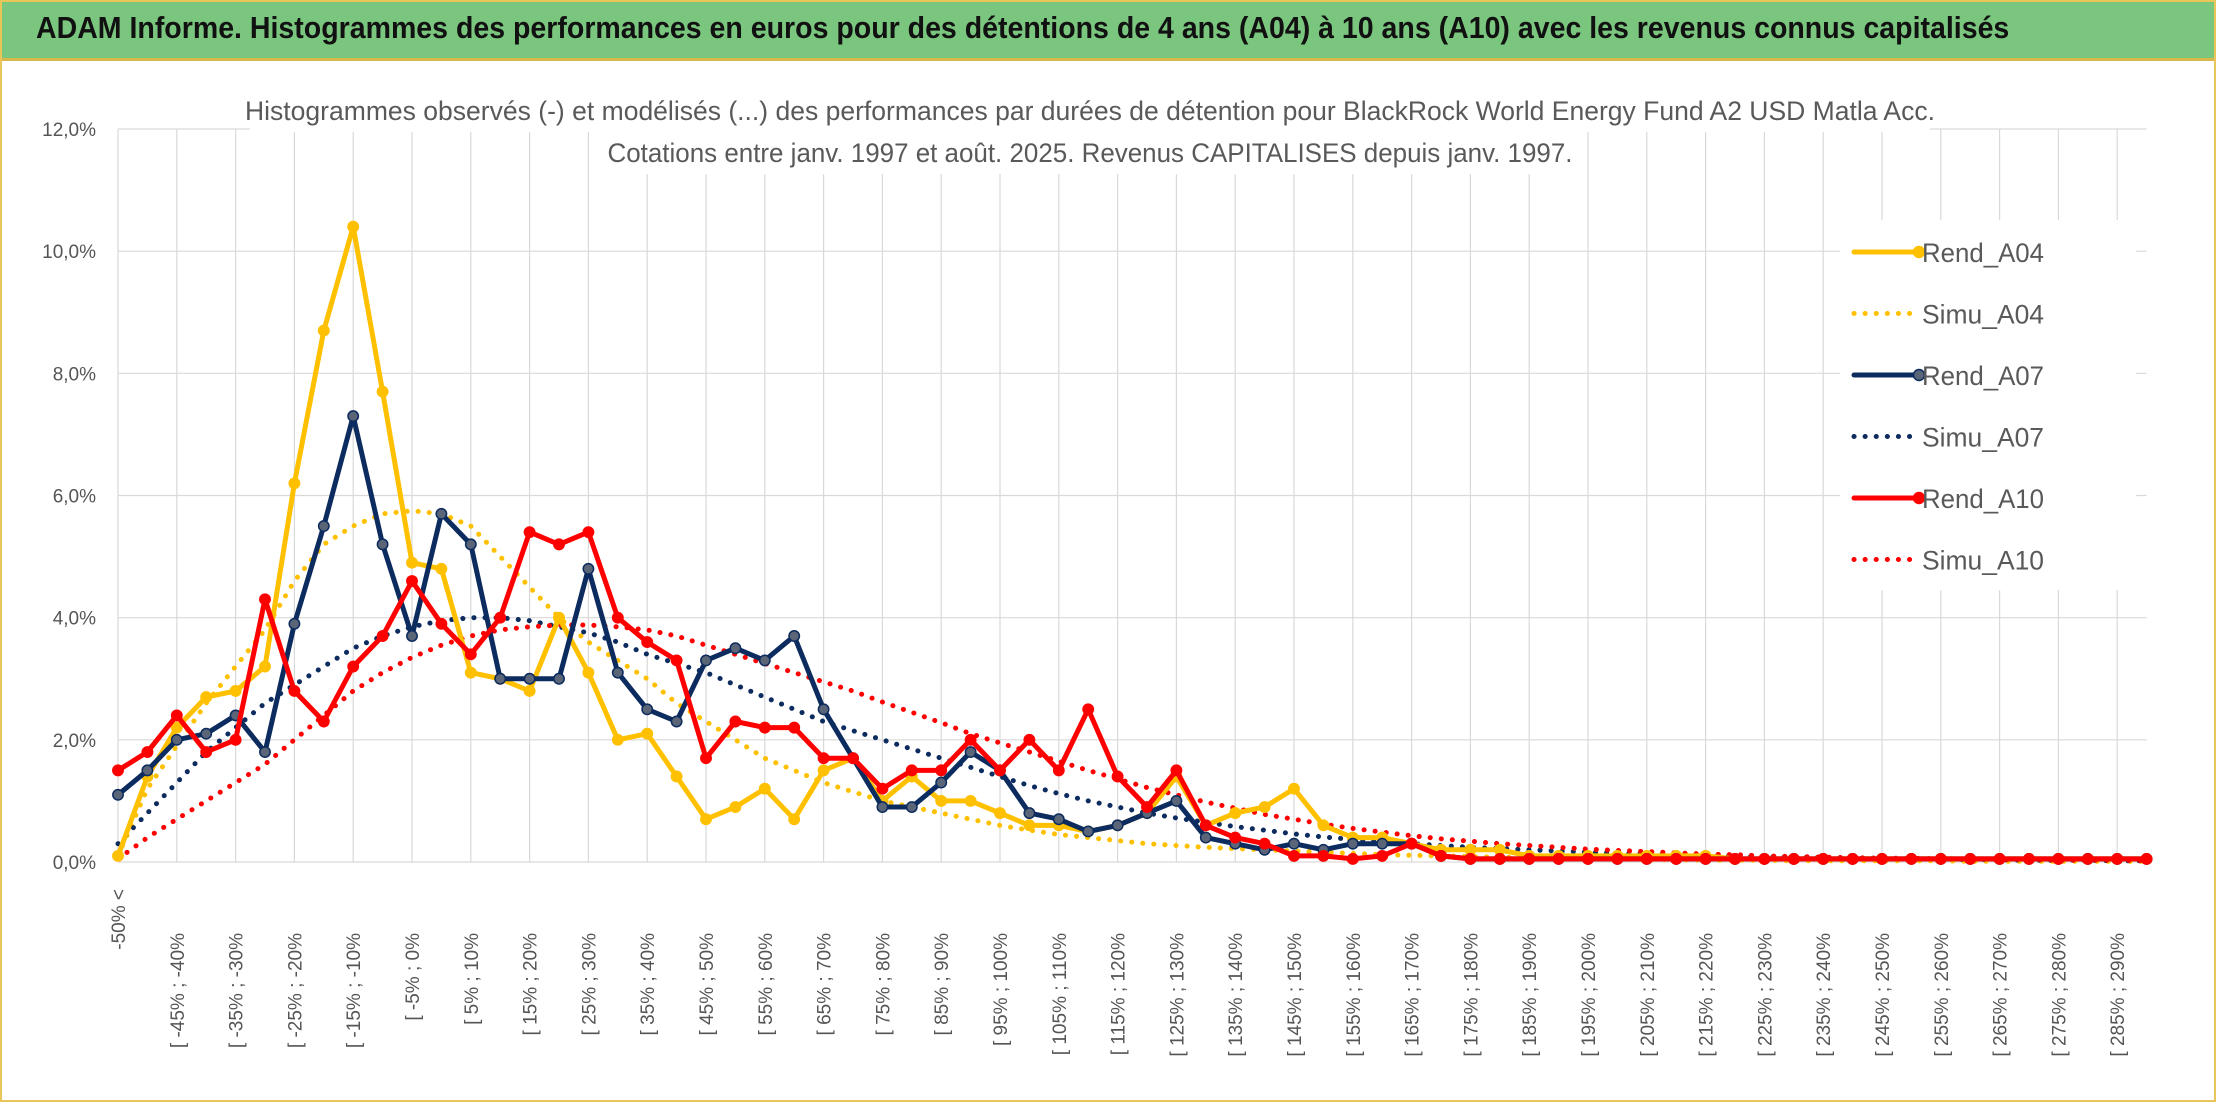 The height and width of the screenshot is (1104, 2216). What do you see at coordinates (413, 977) in the screenshot?
I see `x-tick-label: [ -5% ; 0%` at bounding box center [413, 977].